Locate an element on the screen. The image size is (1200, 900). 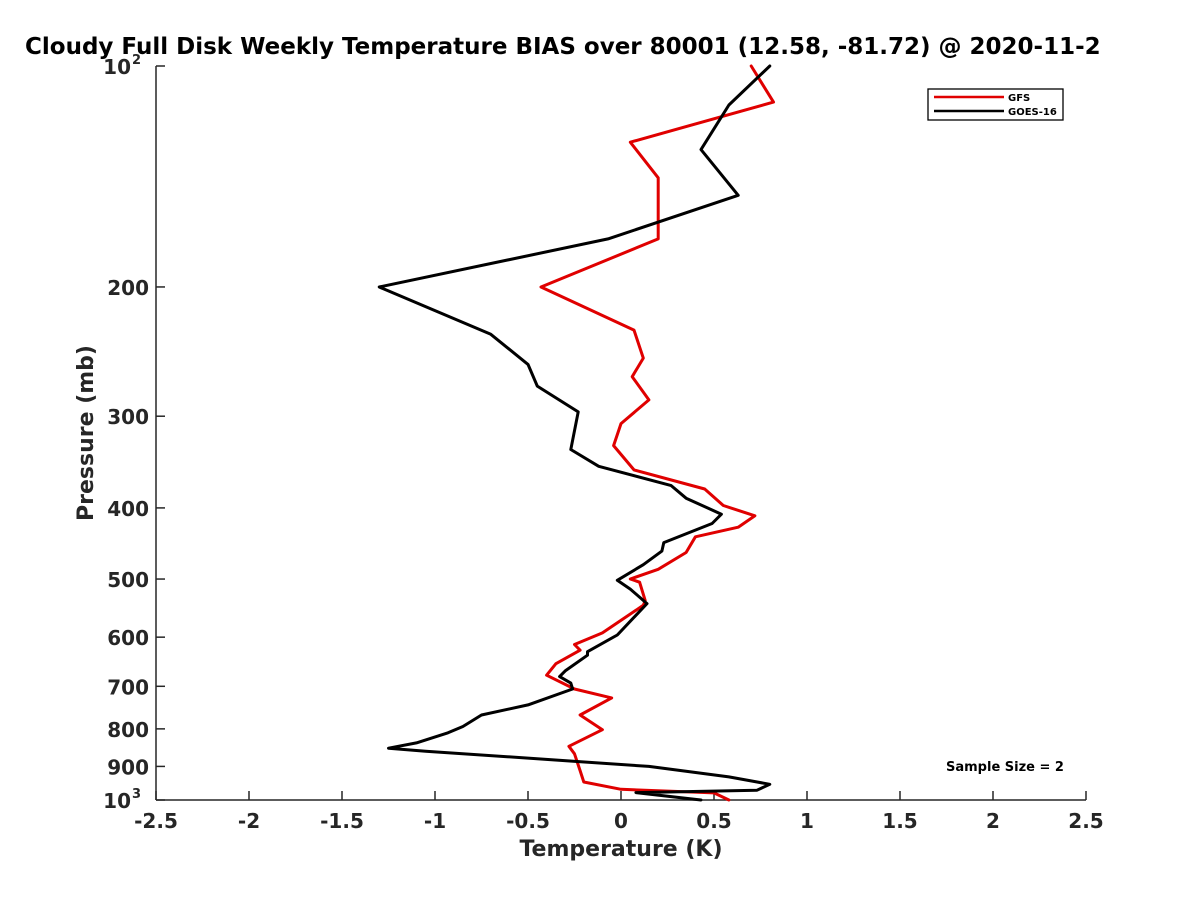
x-tick-label: 2 is located at coordinates (993, 821).